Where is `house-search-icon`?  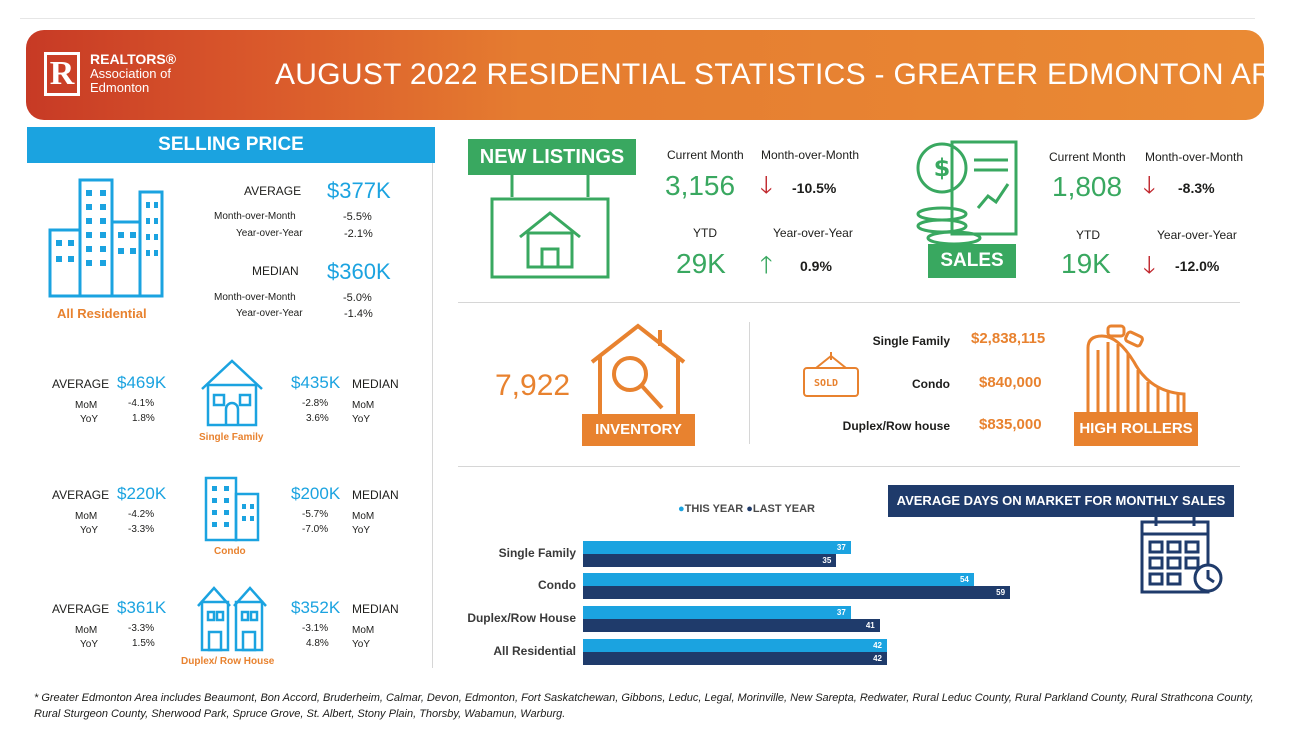
house-search-icon is located at coordinates (638, 371).